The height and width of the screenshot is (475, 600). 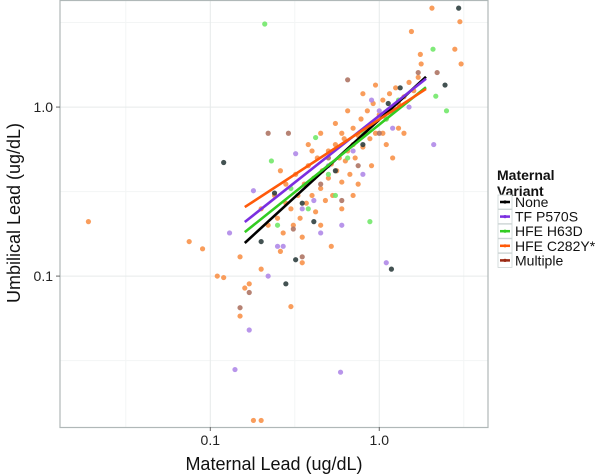 What do you see at coordinates (546, 217) in the screenshot?
I see `legend-item-label: TF P570S` at bounding box center [546, 217].